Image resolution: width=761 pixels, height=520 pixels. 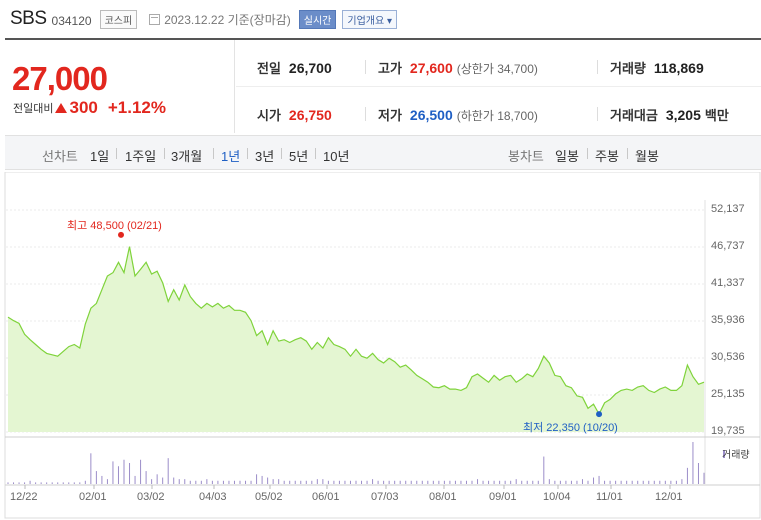 I want to click on x-tick-label: 02/01, so click(x=93, y=497).